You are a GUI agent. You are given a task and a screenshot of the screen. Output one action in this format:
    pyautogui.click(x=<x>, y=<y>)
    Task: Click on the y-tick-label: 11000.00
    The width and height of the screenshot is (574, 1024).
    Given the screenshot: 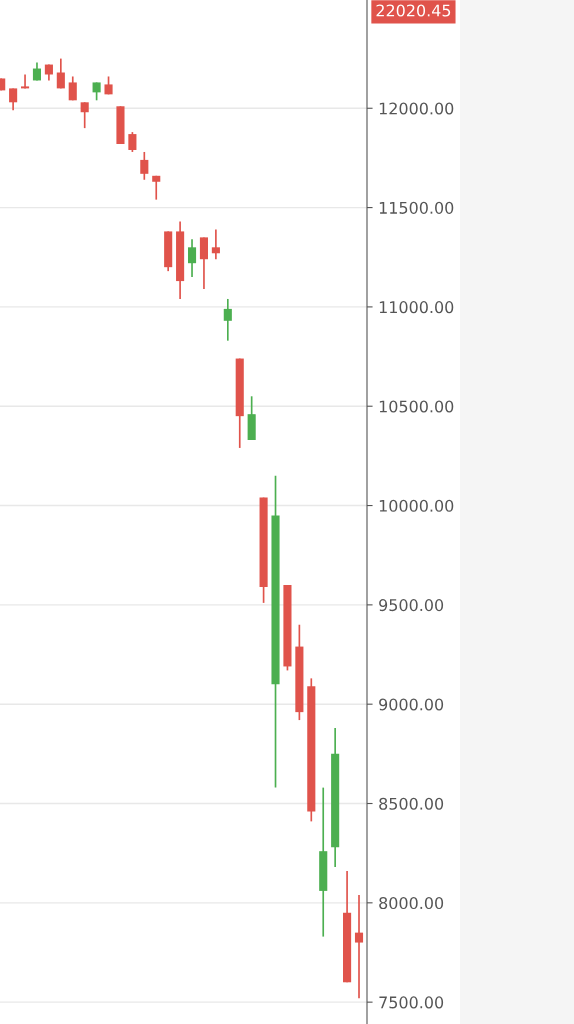 What is the action you would take?
    pyautogui.click(x=416, y=307)
    